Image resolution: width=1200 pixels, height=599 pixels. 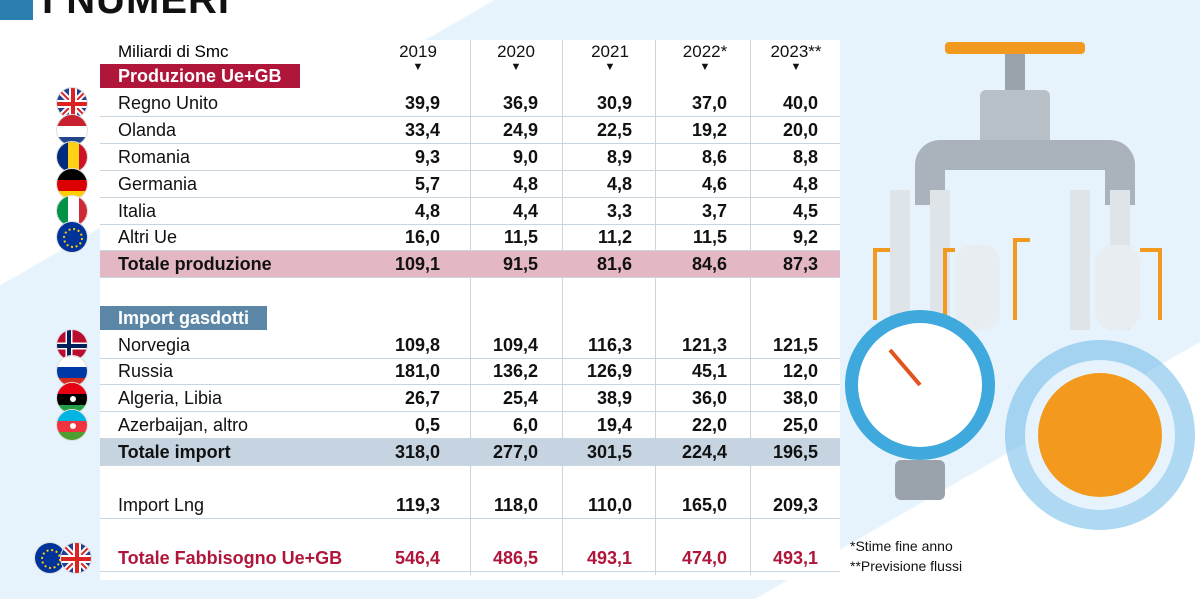 What do you see at coordinates (173, 51) in the screenshot?
I see `unit-label: Miliardi di Smc` at bounding box center [173, 51].